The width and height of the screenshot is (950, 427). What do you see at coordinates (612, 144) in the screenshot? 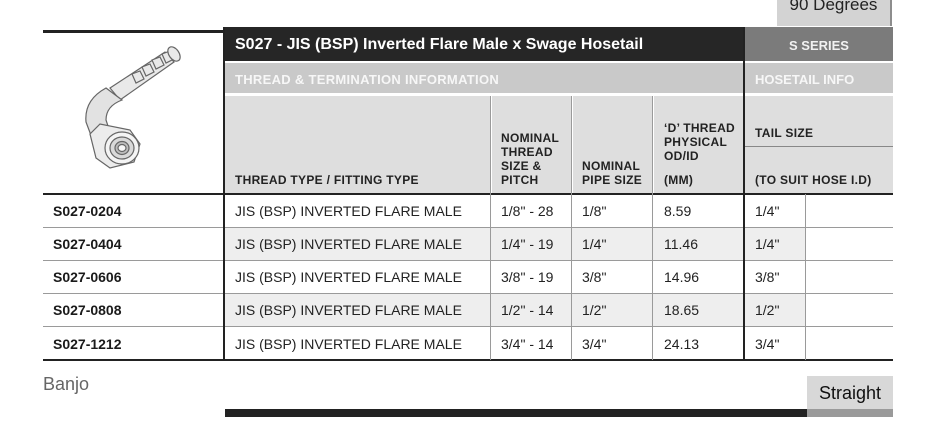
I see `header-nominal-pipe: NOMINAL PIPE SIZE` at bounding box center [612, 144].